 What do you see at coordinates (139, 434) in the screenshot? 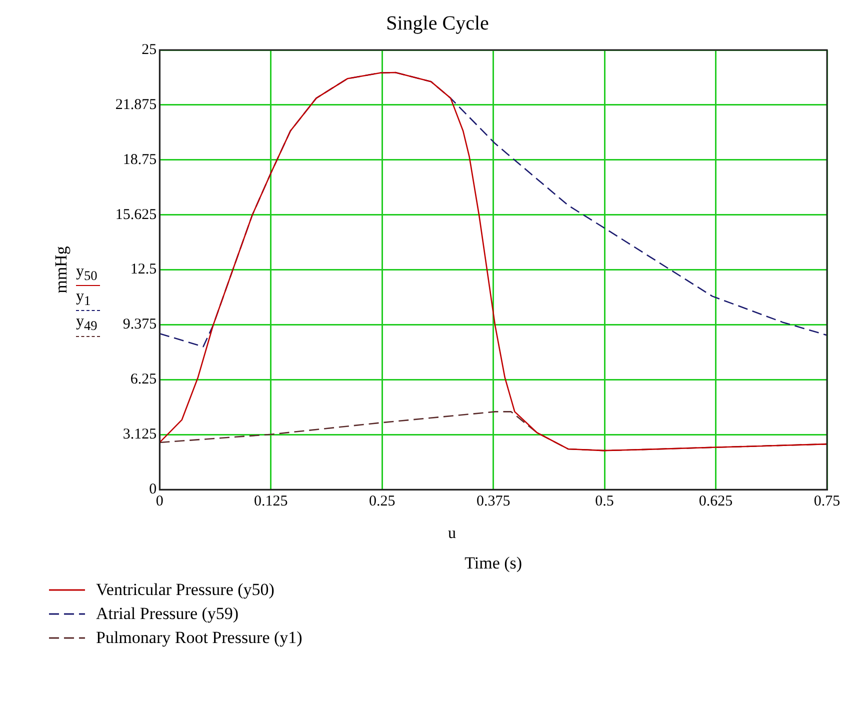
I see `y-tick-label: 3.125` at bounding box center [139, 434].